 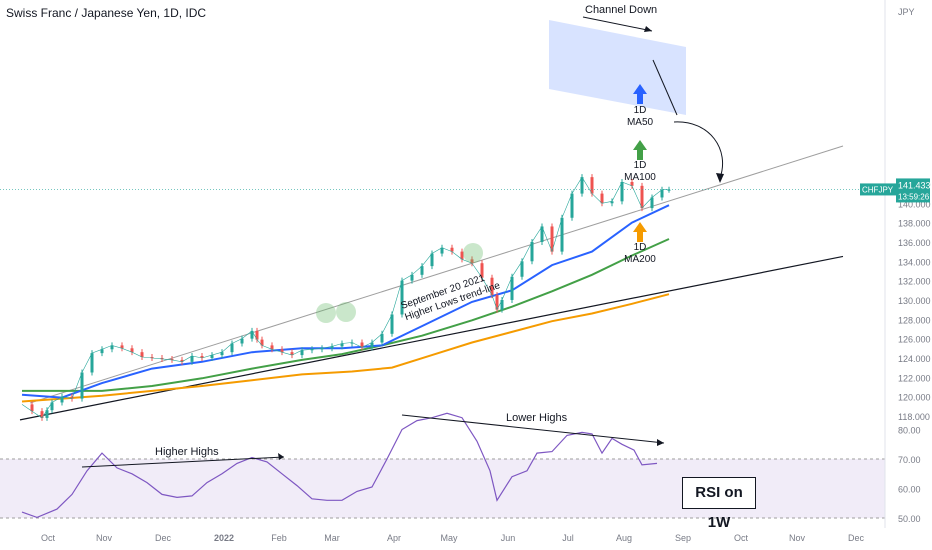 I want to click on ma200-arrow, so click(x=640, y=232).